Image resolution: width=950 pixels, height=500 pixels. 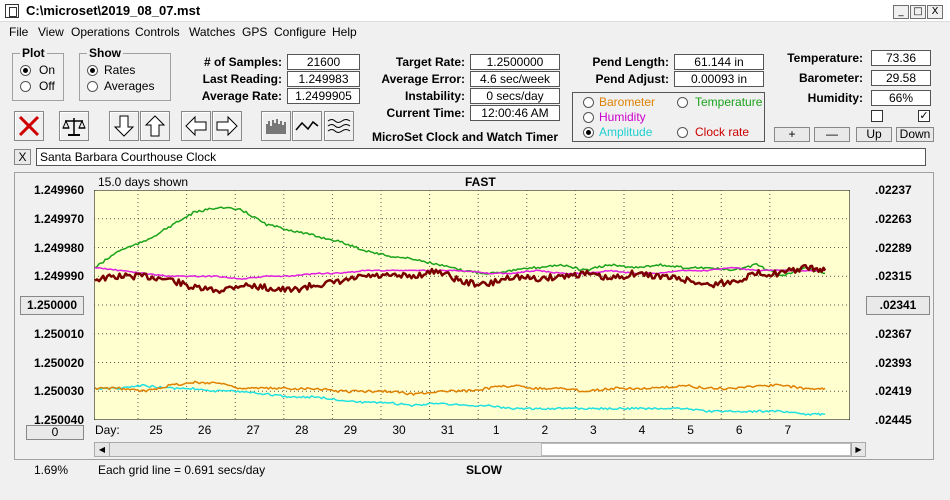 I want to click on show-rates-radio, so click(x=92, y=70).